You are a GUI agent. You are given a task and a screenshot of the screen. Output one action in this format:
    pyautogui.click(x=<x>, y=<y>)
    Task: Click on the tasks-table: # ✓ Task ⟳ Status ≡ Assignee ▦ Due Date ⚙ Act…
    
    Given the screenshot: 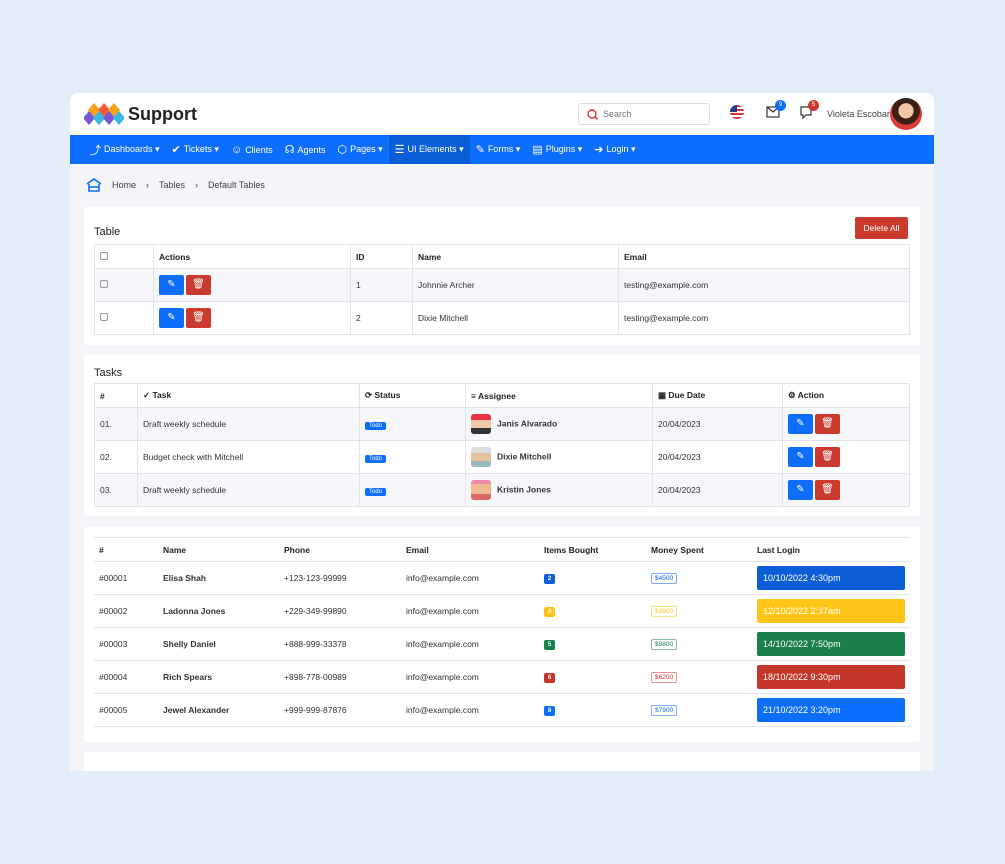 What is the action you would take?
    pyautogui.click(x=502, y=445)
    